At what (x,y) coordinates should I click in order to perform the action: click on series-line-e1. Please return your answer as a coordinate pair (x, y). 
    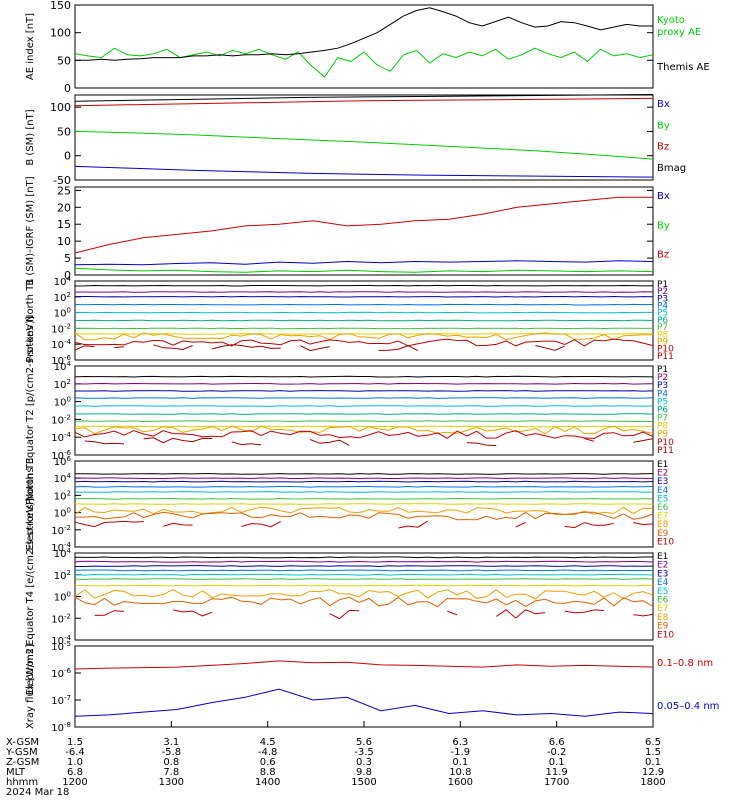
    Looking at the image, I should click on (364, 474).